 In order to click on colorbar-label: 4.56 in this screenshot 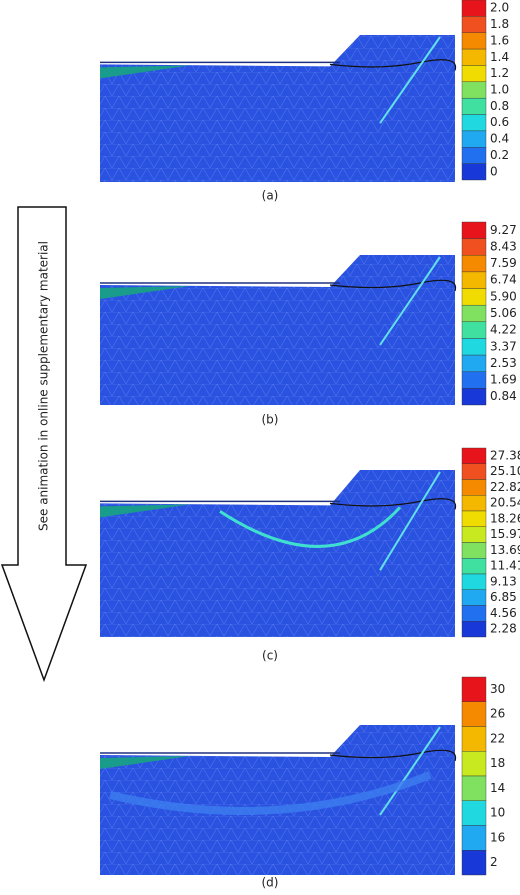, I will do `click(503, 613)`.